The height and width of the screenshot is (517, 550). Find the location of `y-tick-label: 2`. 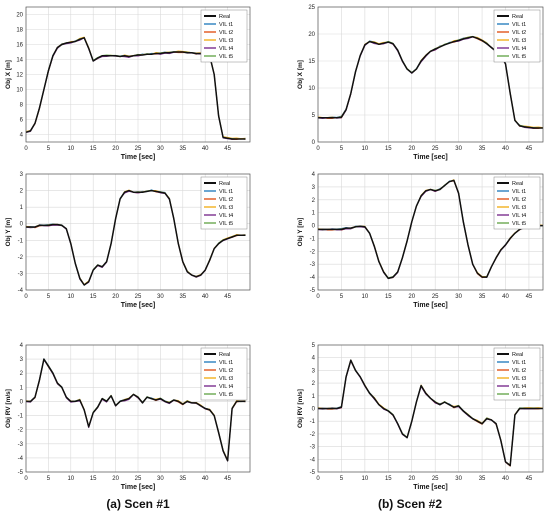

y-tick-label: 2 is located at coordinates (22, 192).